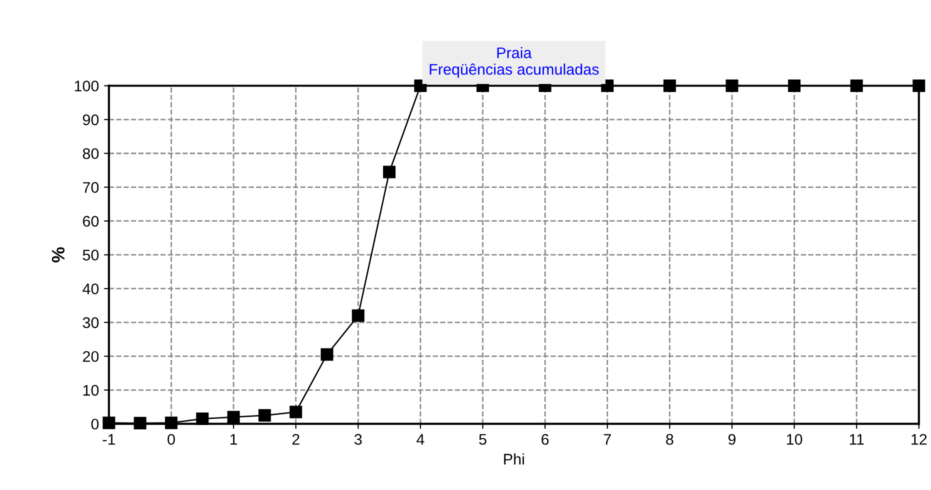 This screenshot has height=490, width=931. Describe the element at coordinates (234, 439) in the screenshot. I see `x-tick-label: 1` at that location.